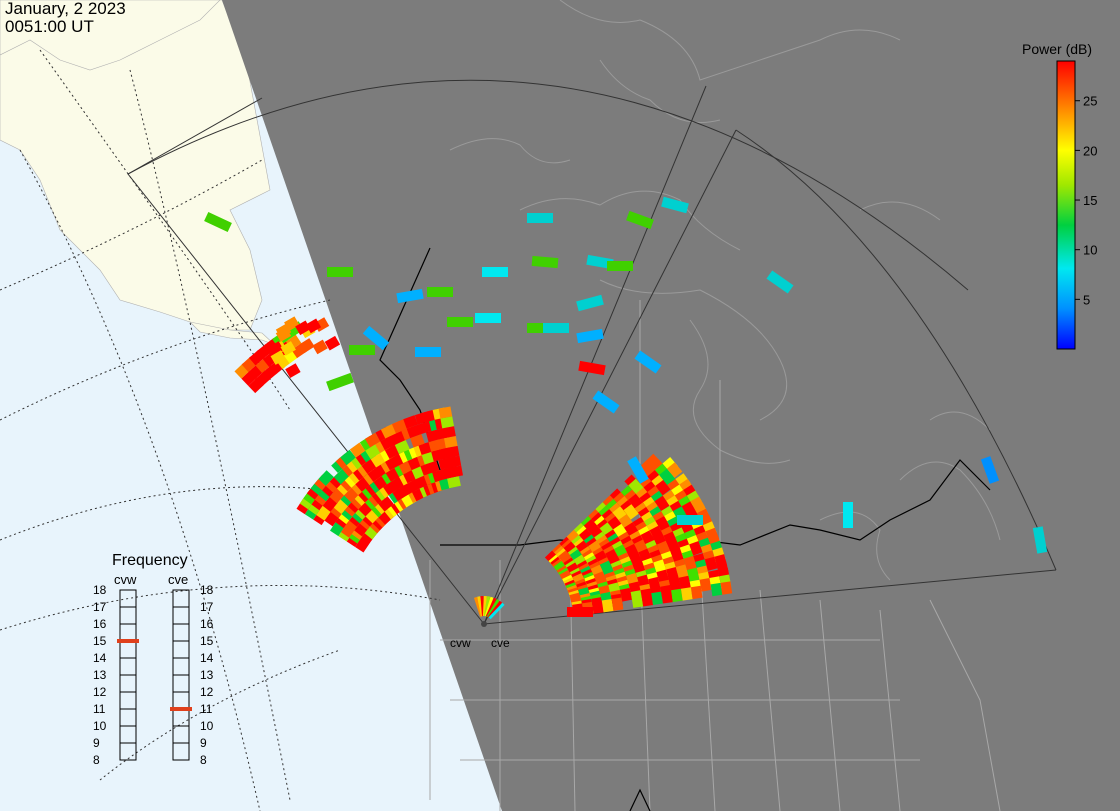 The image size is (1120, 811). What do you see at coordinates (1090, 101) in the screenshot?
I see `colorbar-tick-label: 25` at bounding box center [1090, 101].